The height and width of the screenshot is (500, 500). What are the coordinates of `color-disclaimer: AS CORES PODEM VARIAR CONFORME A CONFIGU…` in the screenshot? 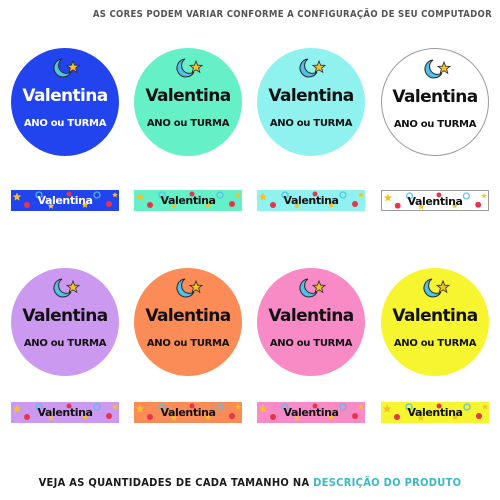 It's located at (292, 14).